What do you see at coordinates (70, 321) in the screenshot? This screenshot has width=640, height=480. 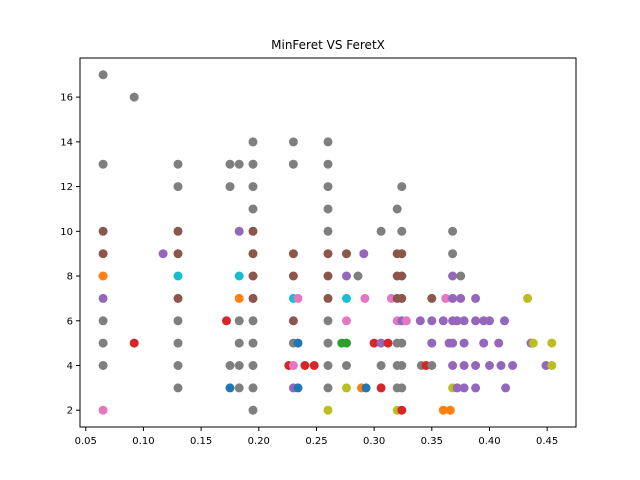 I see `y-tick-label: 6` at bounding box center [70, 321].